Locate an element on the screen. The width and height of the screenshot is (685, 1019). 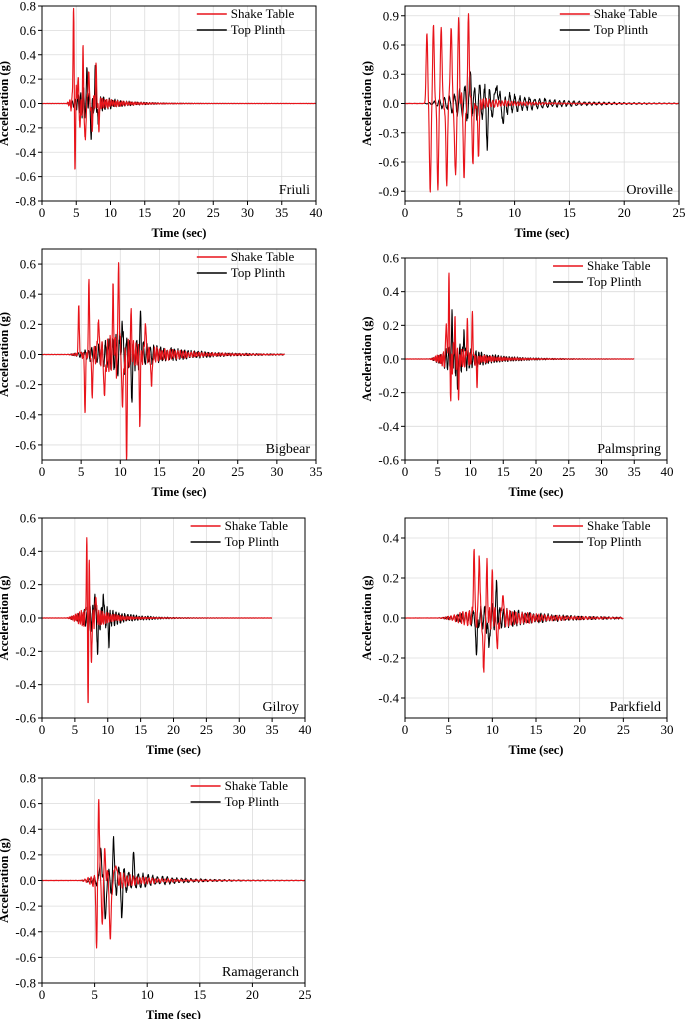
y-tick-label: -0.8 is located at coordinates (25, 983).